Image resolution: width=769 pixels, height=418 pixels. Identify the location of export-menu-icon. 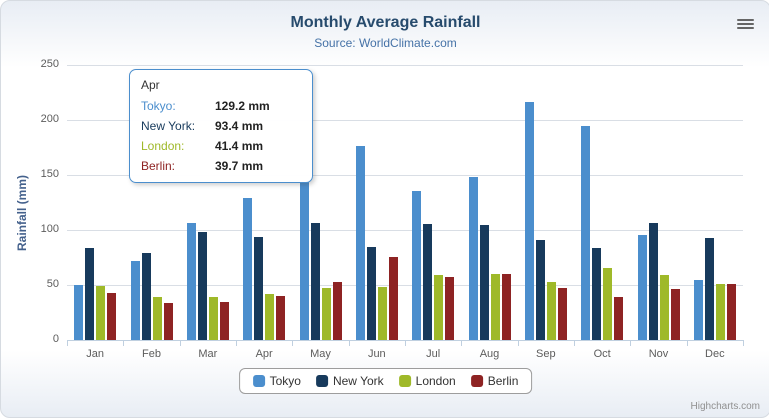
(745, 25).